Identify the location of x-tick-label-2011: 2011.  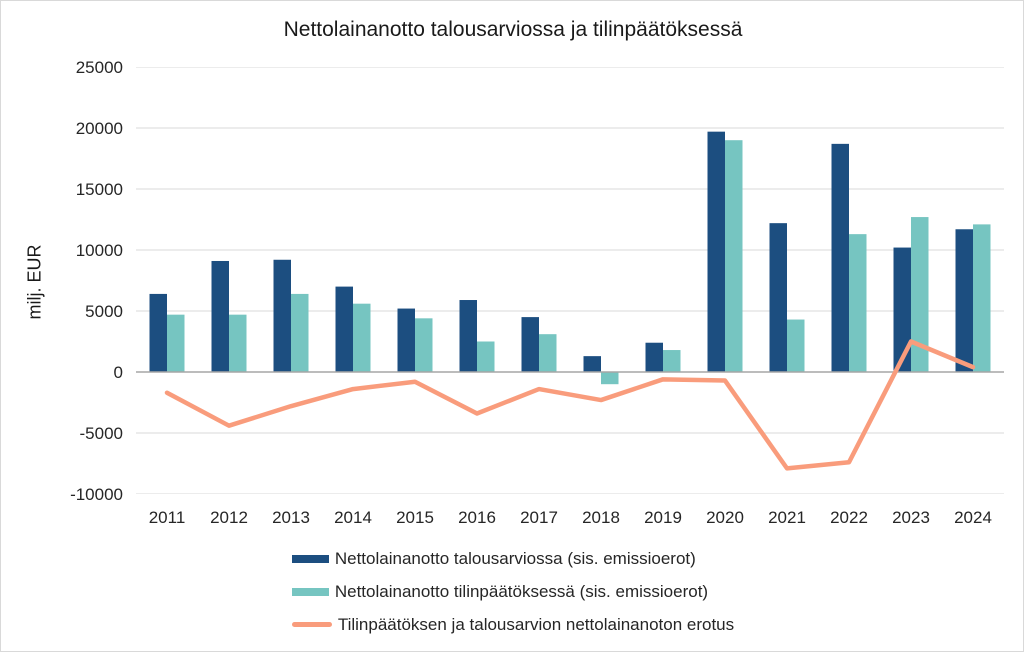
(167, 517).